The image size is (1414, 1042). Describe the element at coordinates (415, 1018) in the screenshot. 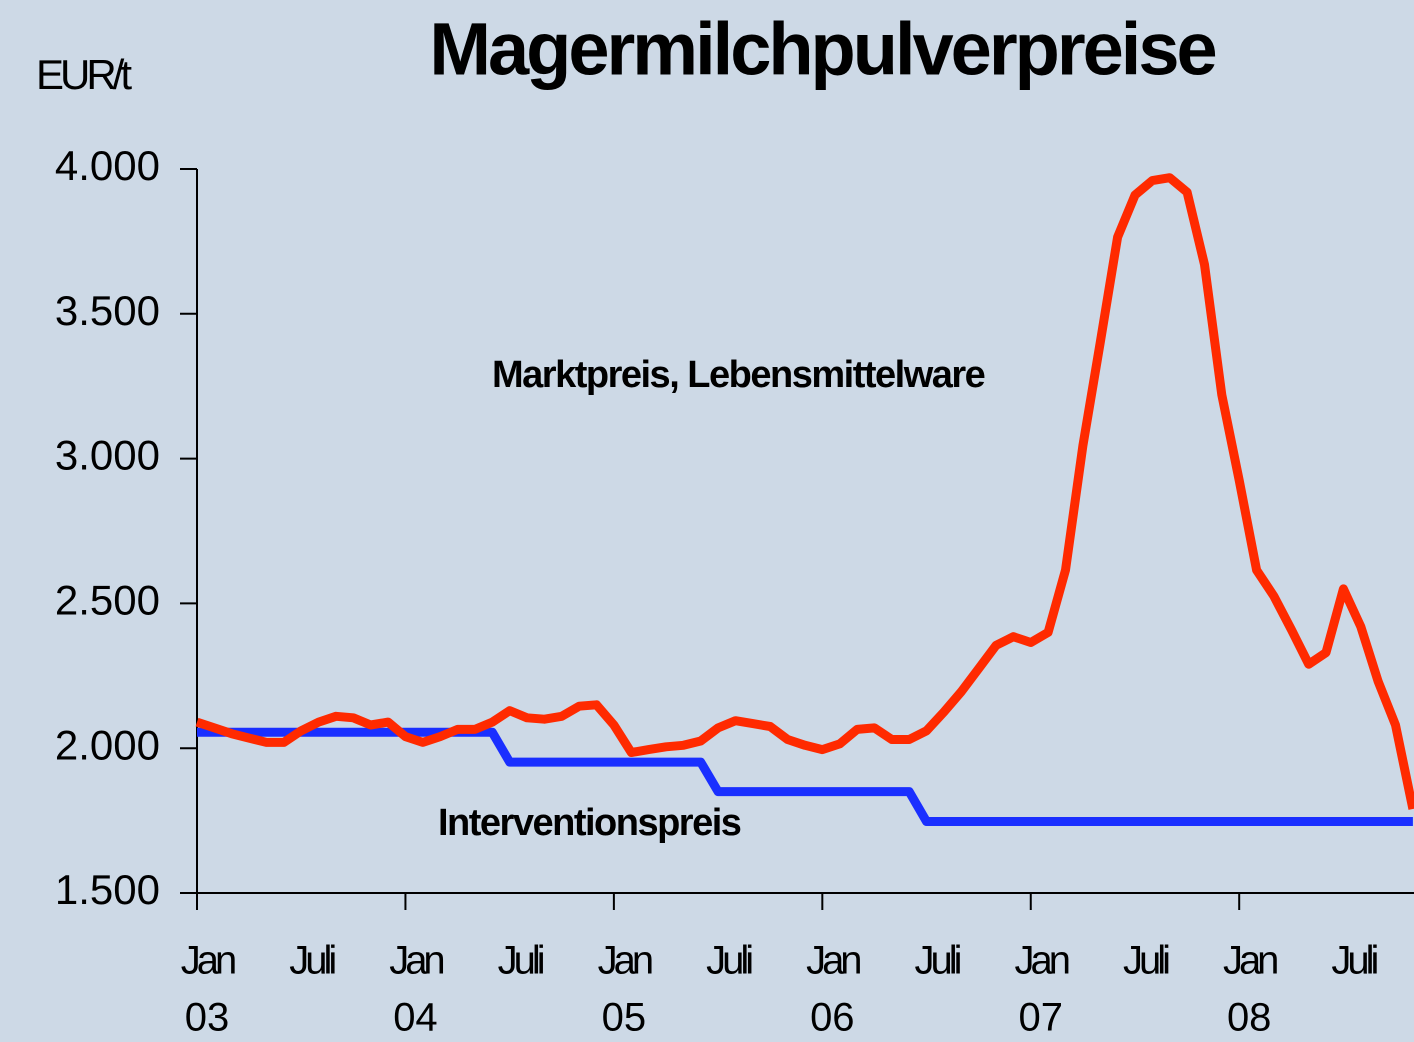

I see `x-year-label: 04` at that location.